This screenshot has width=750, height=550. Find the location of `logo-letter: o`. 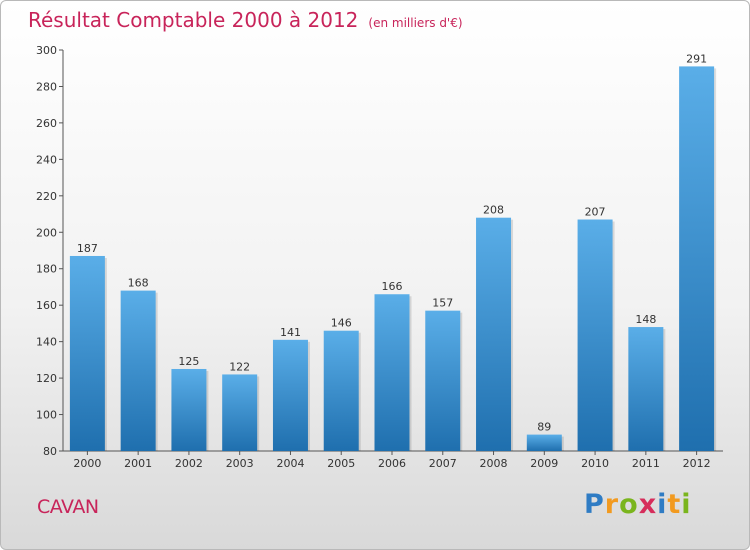

logo-letter: o is located at coordinates (629, 504).